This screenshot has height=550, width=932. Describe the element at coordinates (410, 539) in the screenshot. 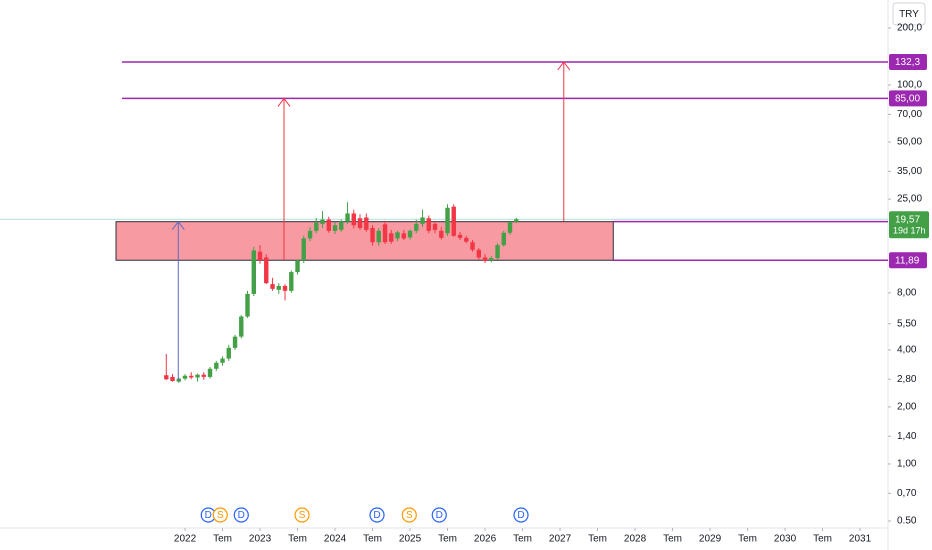

I see `x-tick-label: 2025` at that location.